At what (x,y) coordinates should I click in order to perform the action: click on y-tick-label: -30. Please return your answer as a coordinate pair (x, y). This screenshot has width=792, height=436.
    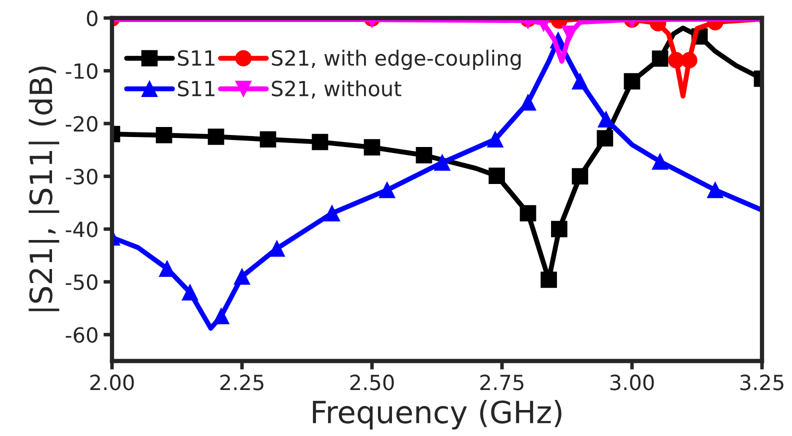
    Looking at the image, I should click on (82, 176).